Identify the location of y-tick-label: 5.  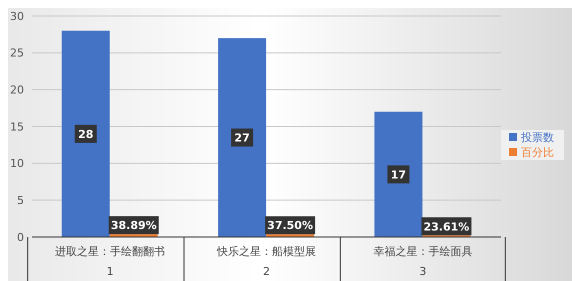
(20, 201).